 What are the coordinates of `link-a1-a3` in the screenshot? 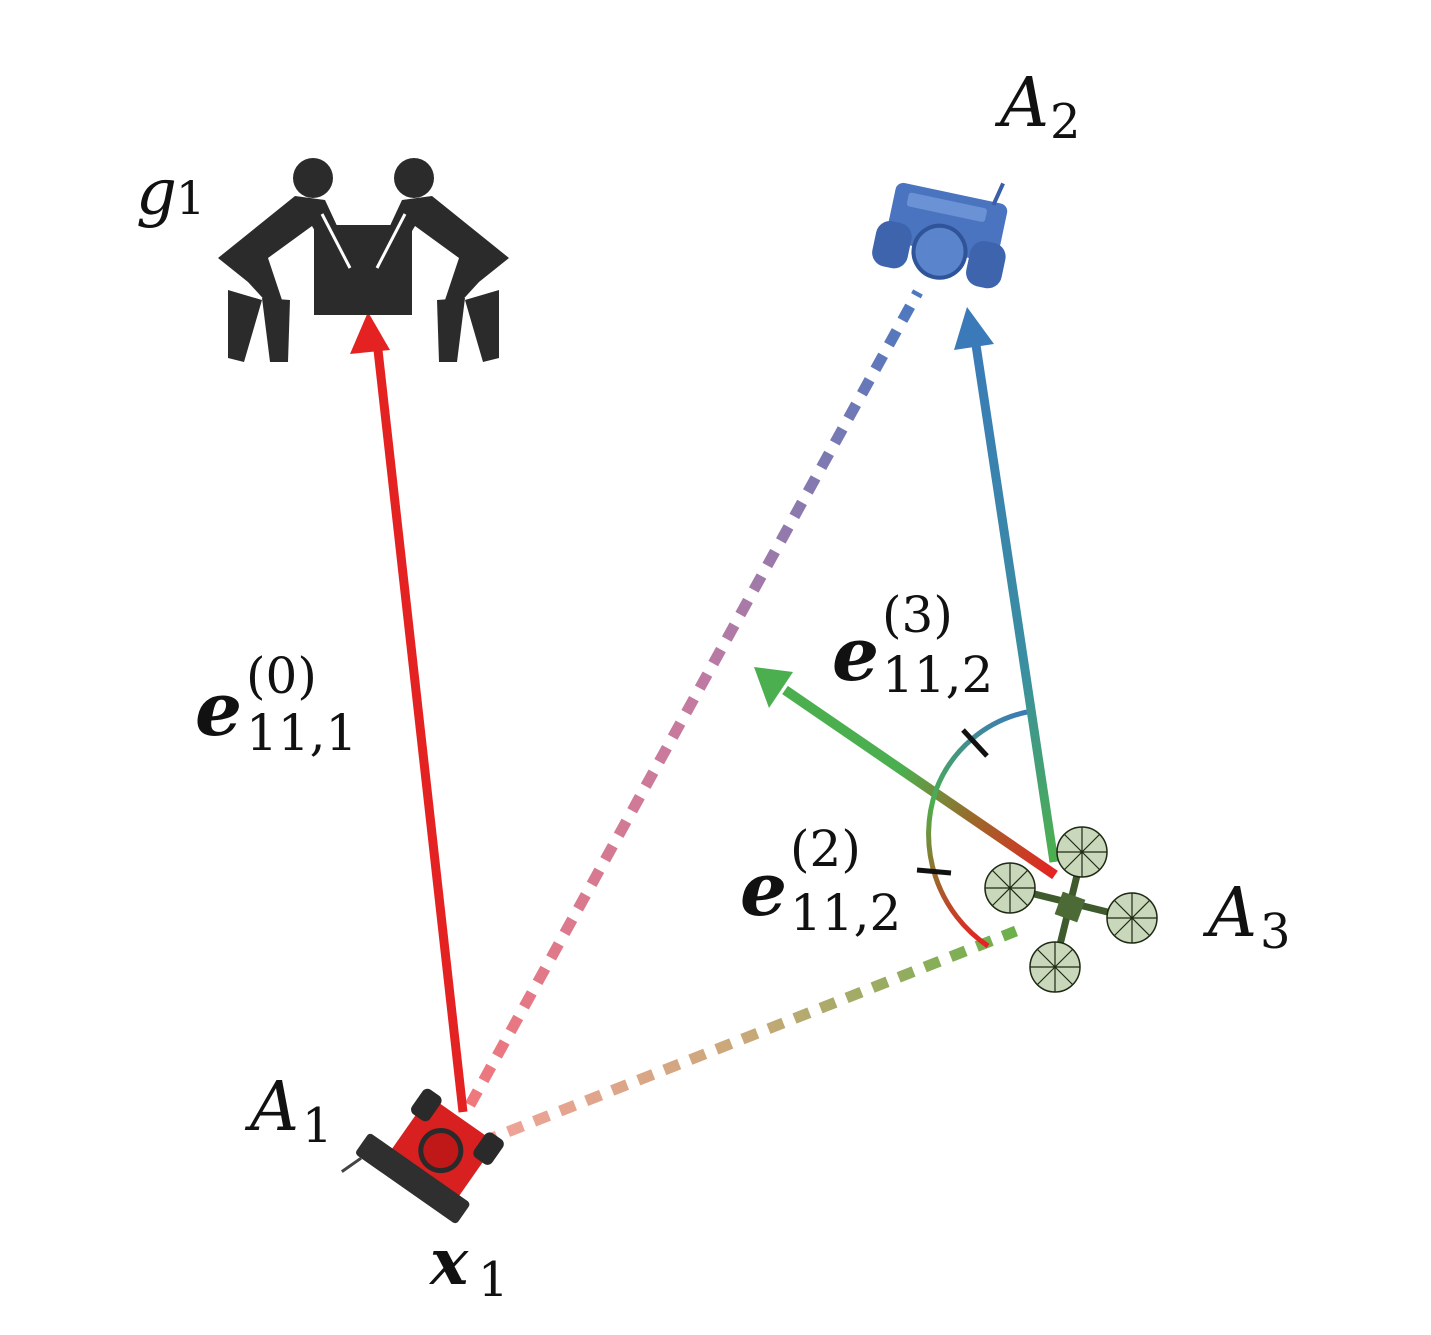 It's located at (749, 1036).